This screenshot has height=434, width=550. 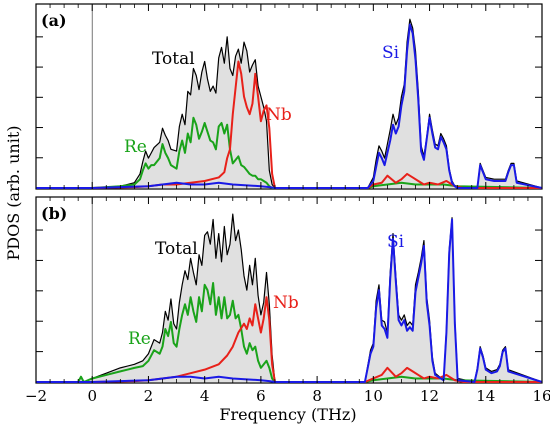 I want to click on panel-b-si-label: Si, so click(x=396, y=242).